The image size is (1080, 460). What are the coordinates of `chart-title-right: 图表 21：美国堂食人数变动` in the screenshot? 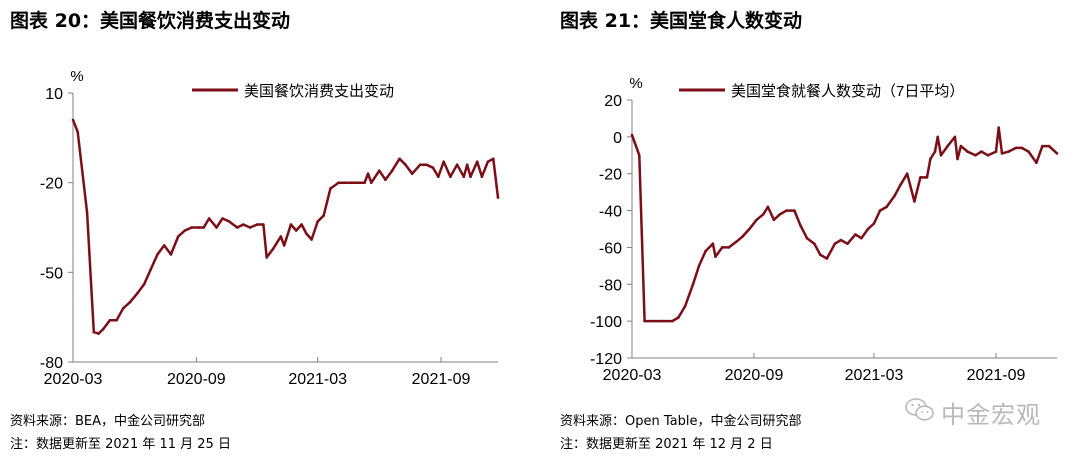 It's located at (681, 21).